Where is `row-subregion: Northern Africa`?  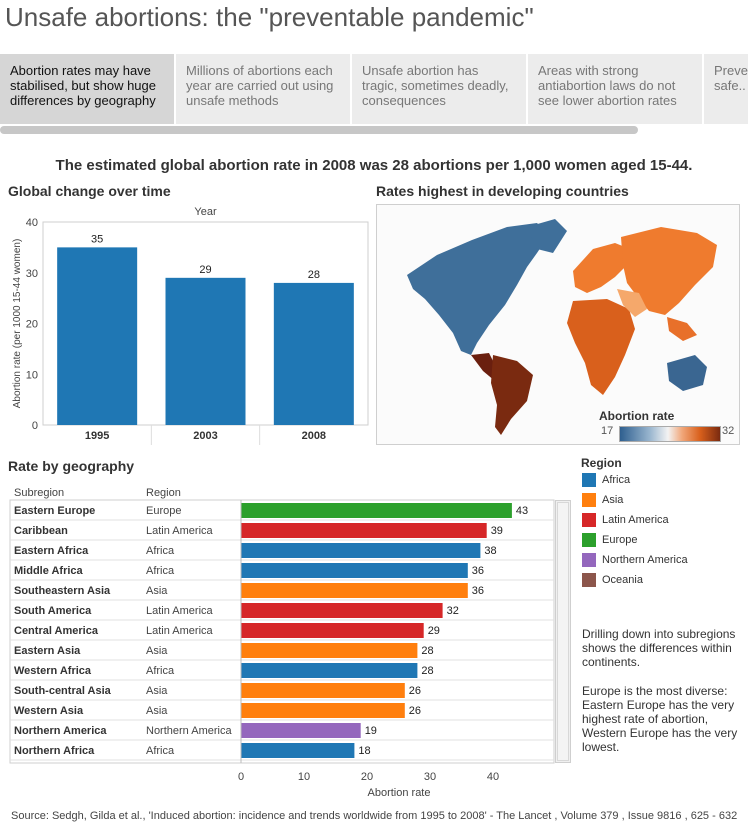
row-subregion: Northern Africa is located at coordinates (54, 751).